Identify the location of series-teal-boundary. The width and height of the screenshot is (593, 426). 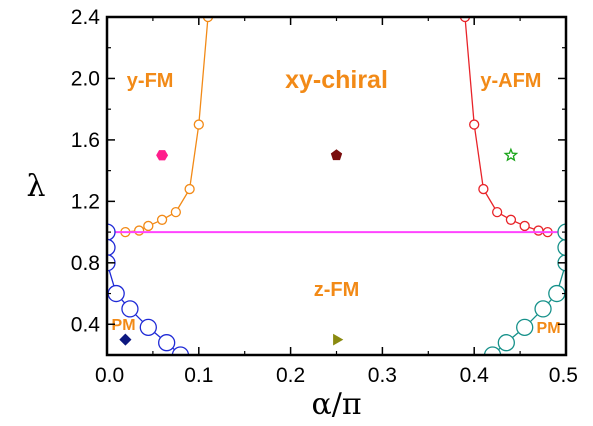
(524, 289).